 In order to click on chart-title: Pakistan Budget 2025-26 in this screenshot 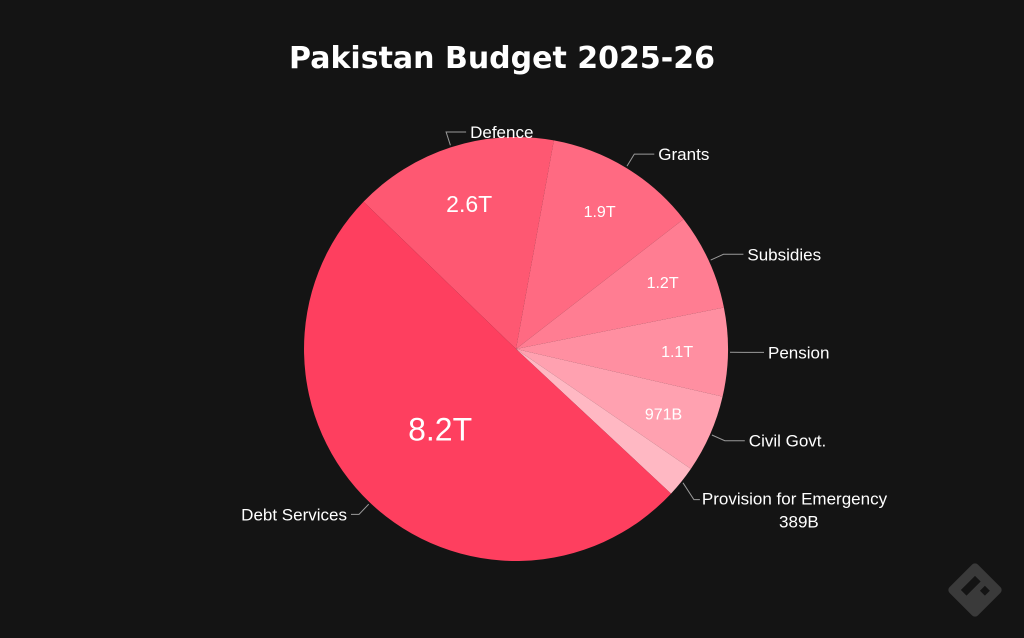, I will do `click(502, 58)`.